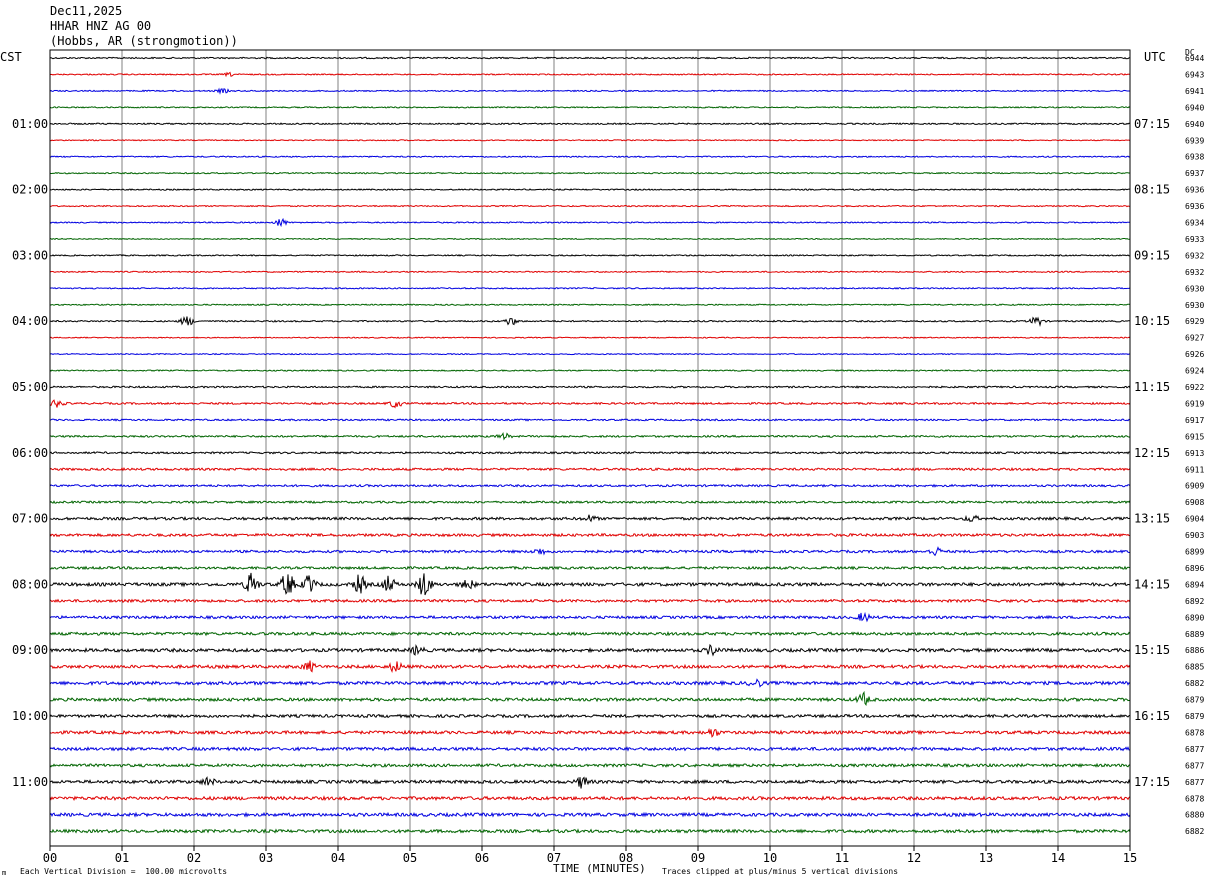  What do you see at coordinates (30, 716) in the screenshot?
I see `left-hour-label: 10:00` at bounding box center [30, 716].